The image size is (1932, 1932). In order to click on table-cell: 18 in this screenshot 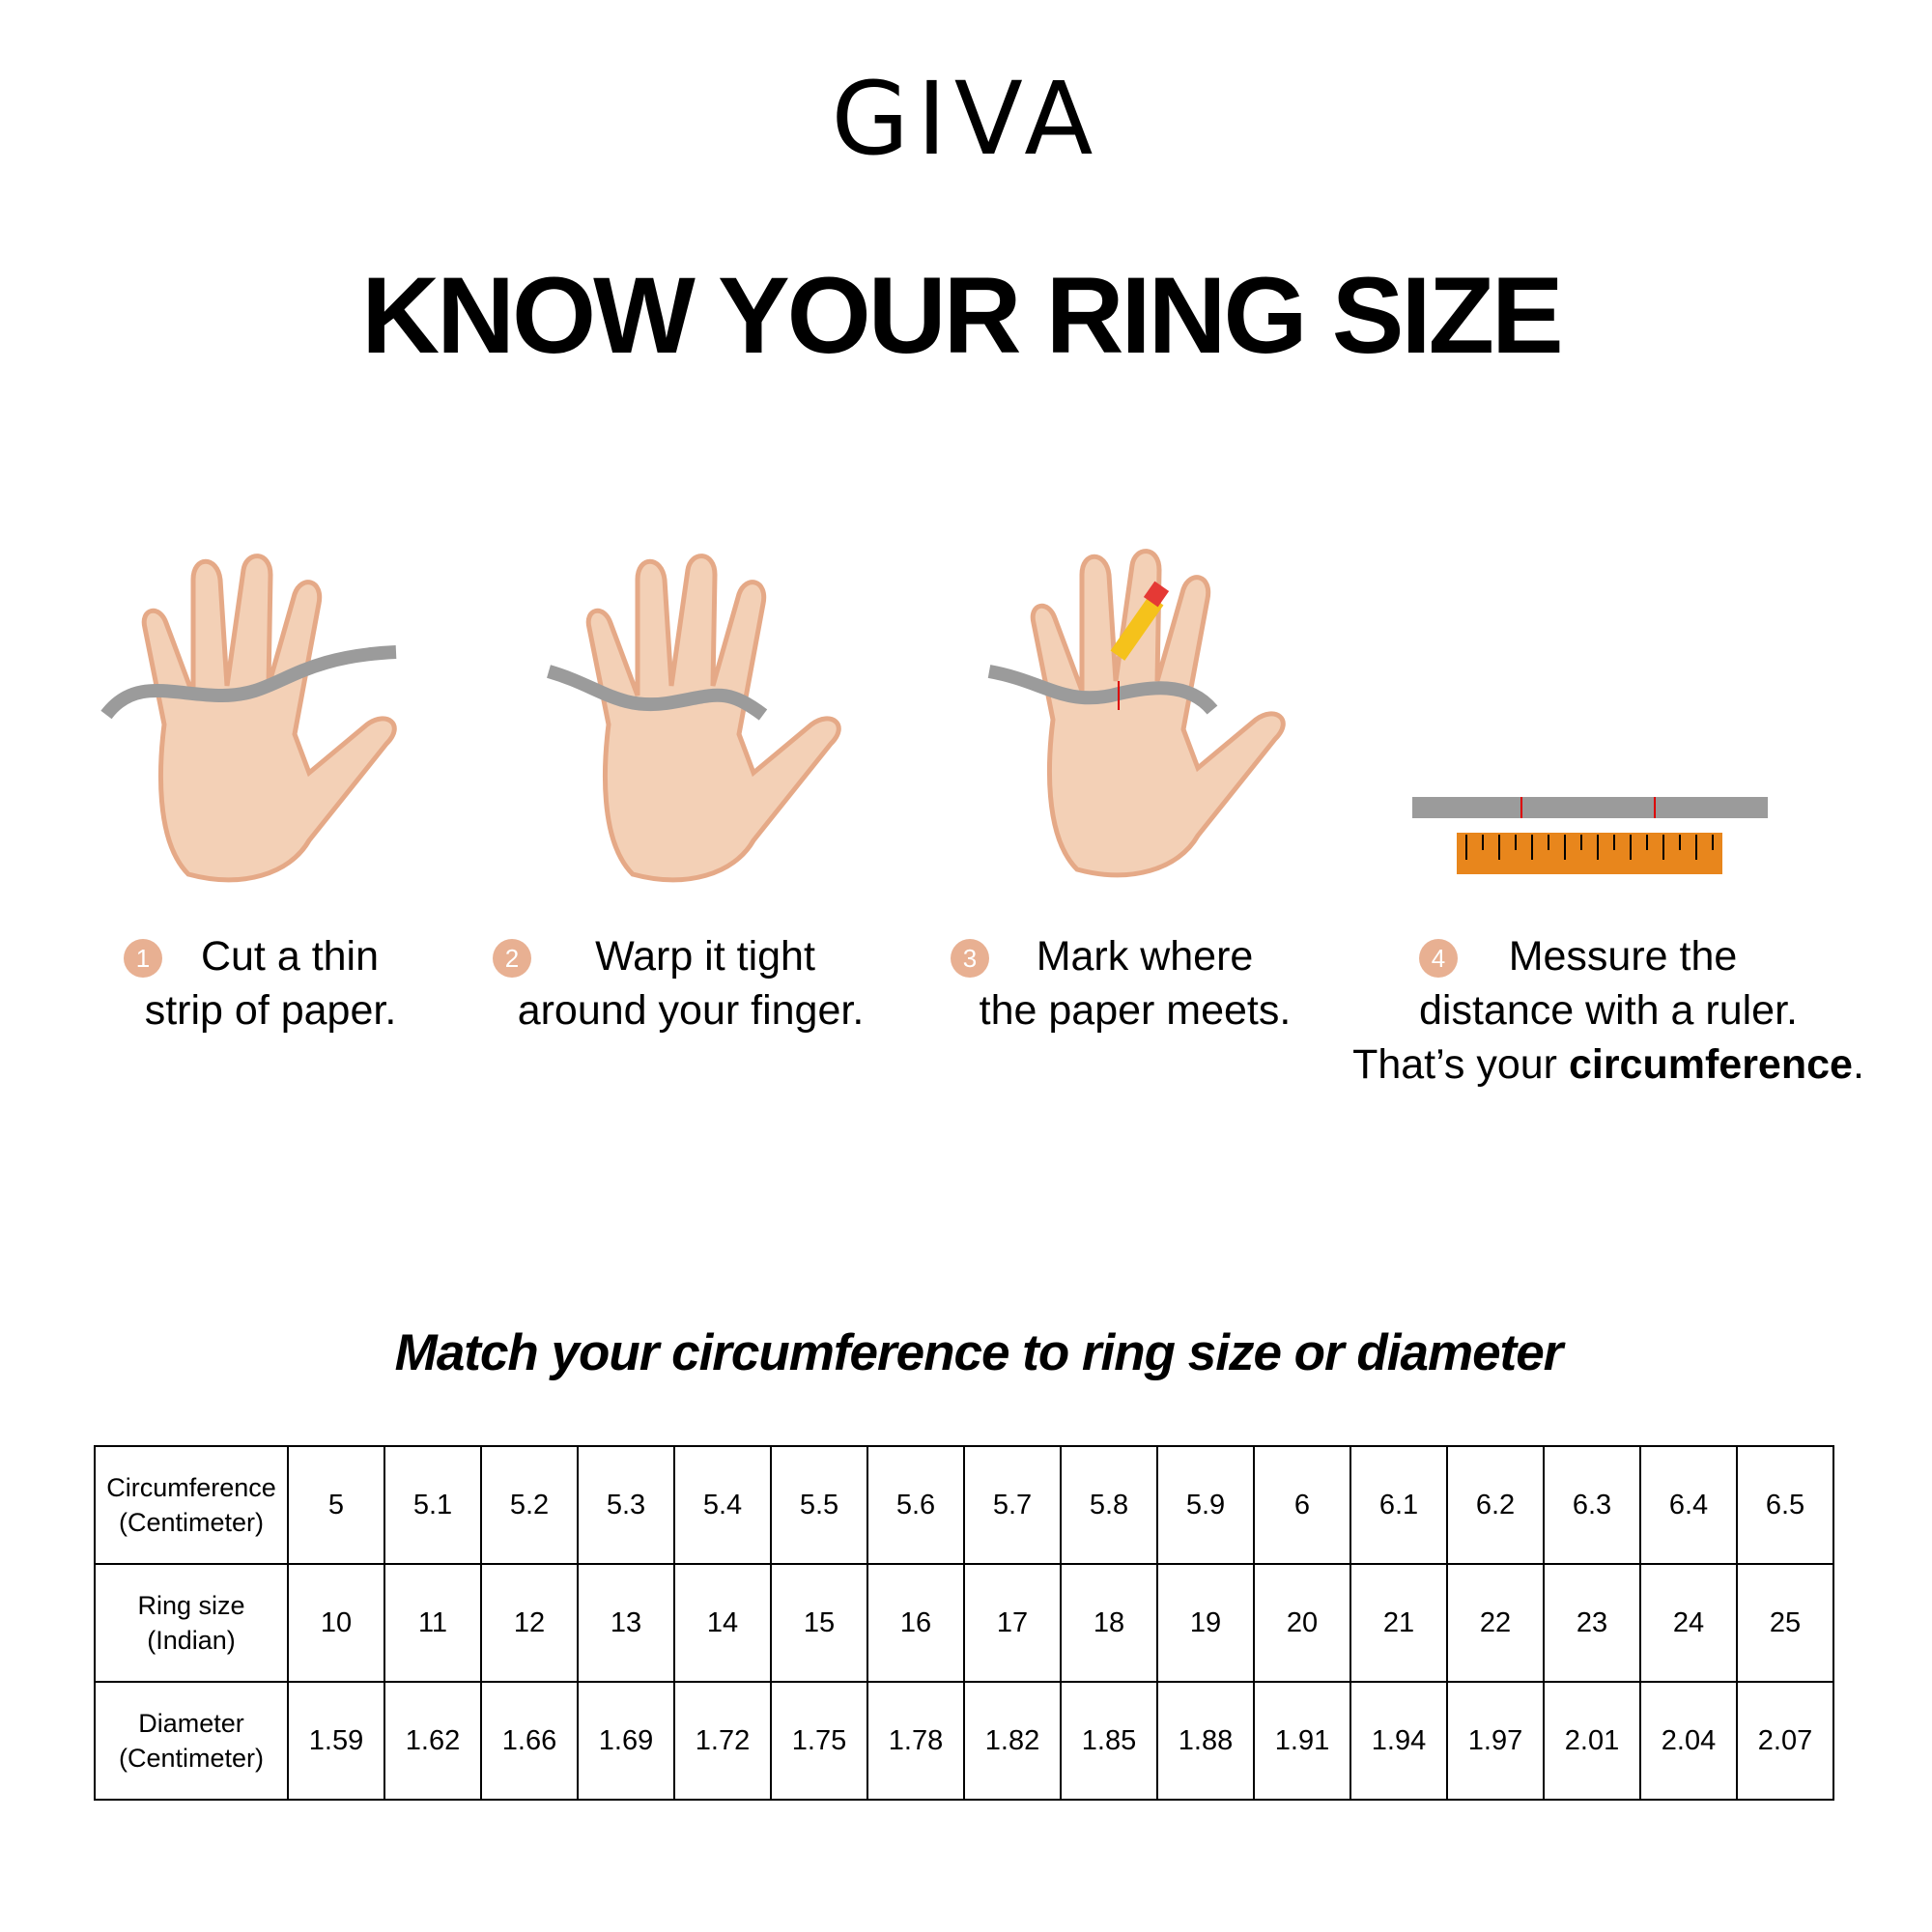, I will do `click(1109, 1623)`.